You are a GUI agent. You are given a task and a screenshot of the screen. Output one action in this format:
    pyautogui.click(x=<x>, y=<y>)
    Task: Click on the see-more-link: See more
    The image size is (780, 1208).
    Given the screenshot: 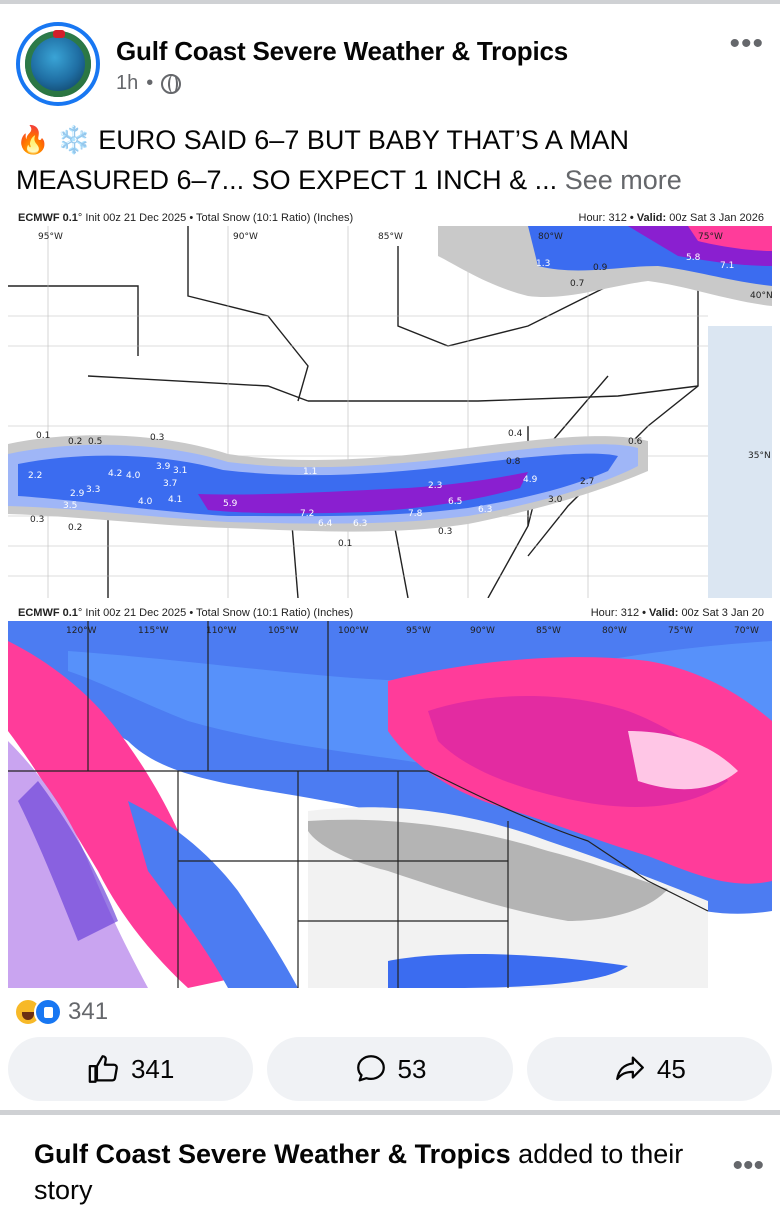 What is the action you would take?
    pyautogui.click(x=623, y=180)
    